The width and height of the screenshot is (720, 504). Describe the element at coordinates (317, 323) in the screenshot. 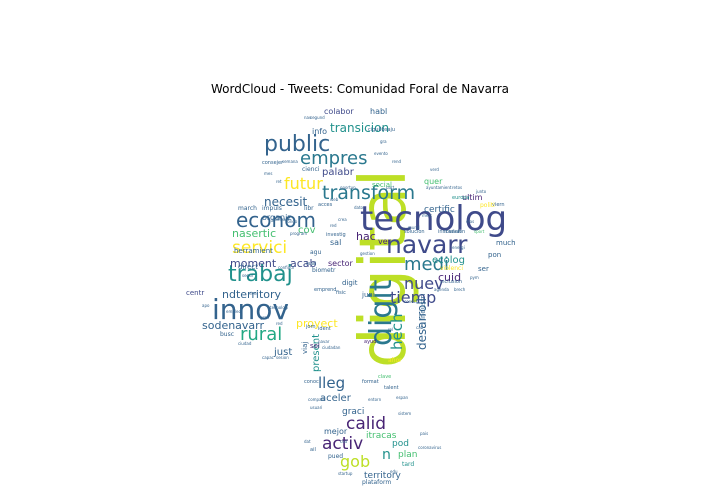

I see `word-cloud-word: proyect` at that location.